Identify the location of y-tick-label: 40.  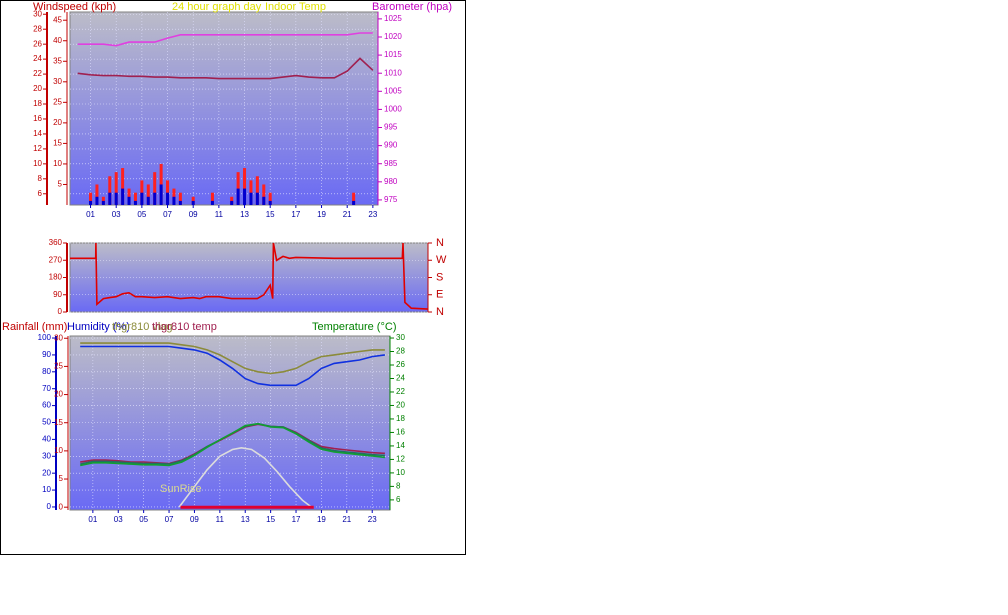
(46, 438).